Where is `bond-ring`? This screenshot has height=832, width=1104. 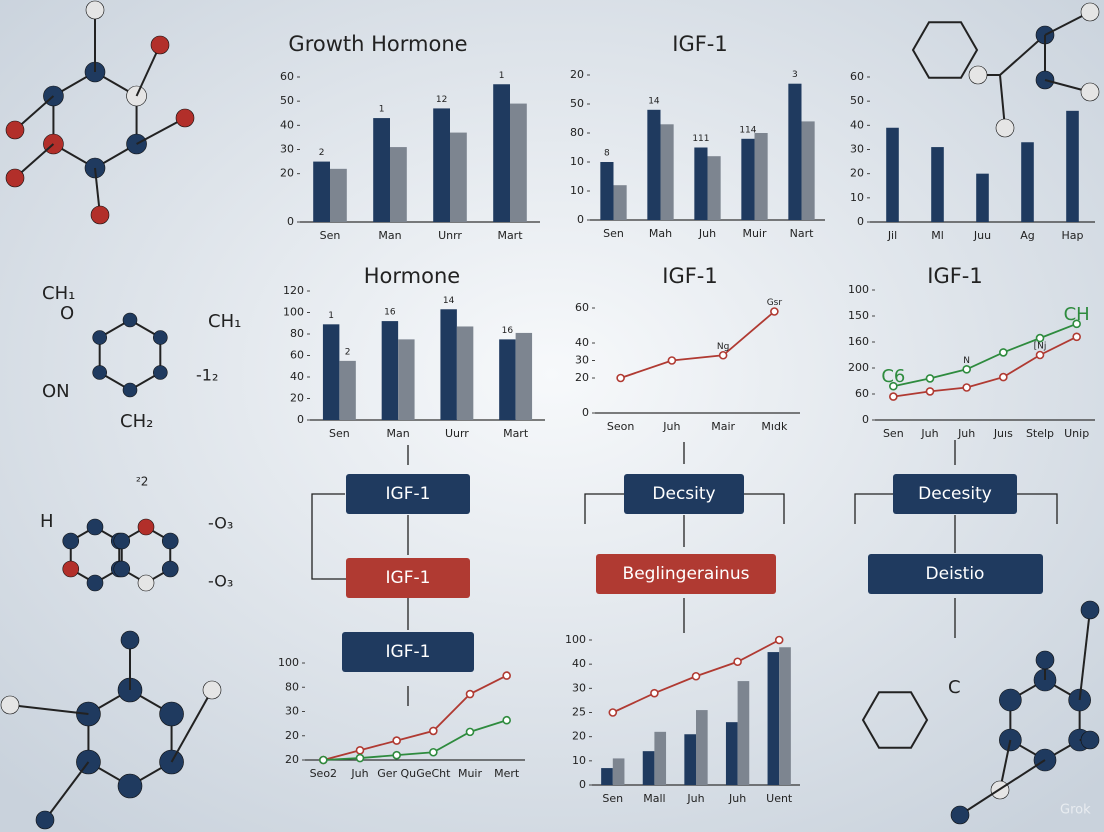 bond-ring is located at coordinates (895, 720).